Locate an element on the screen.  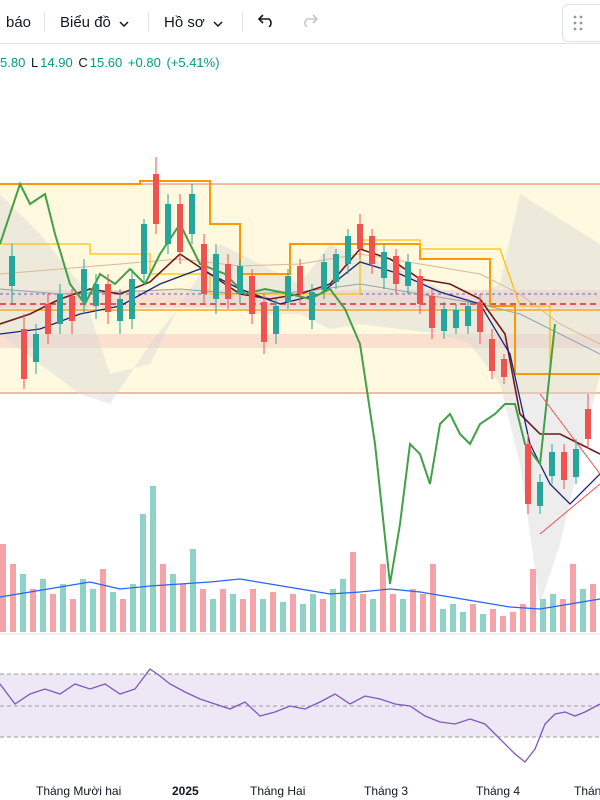
ohlc-change-pct: (+5.41%) is located at coordinates (193, 62).